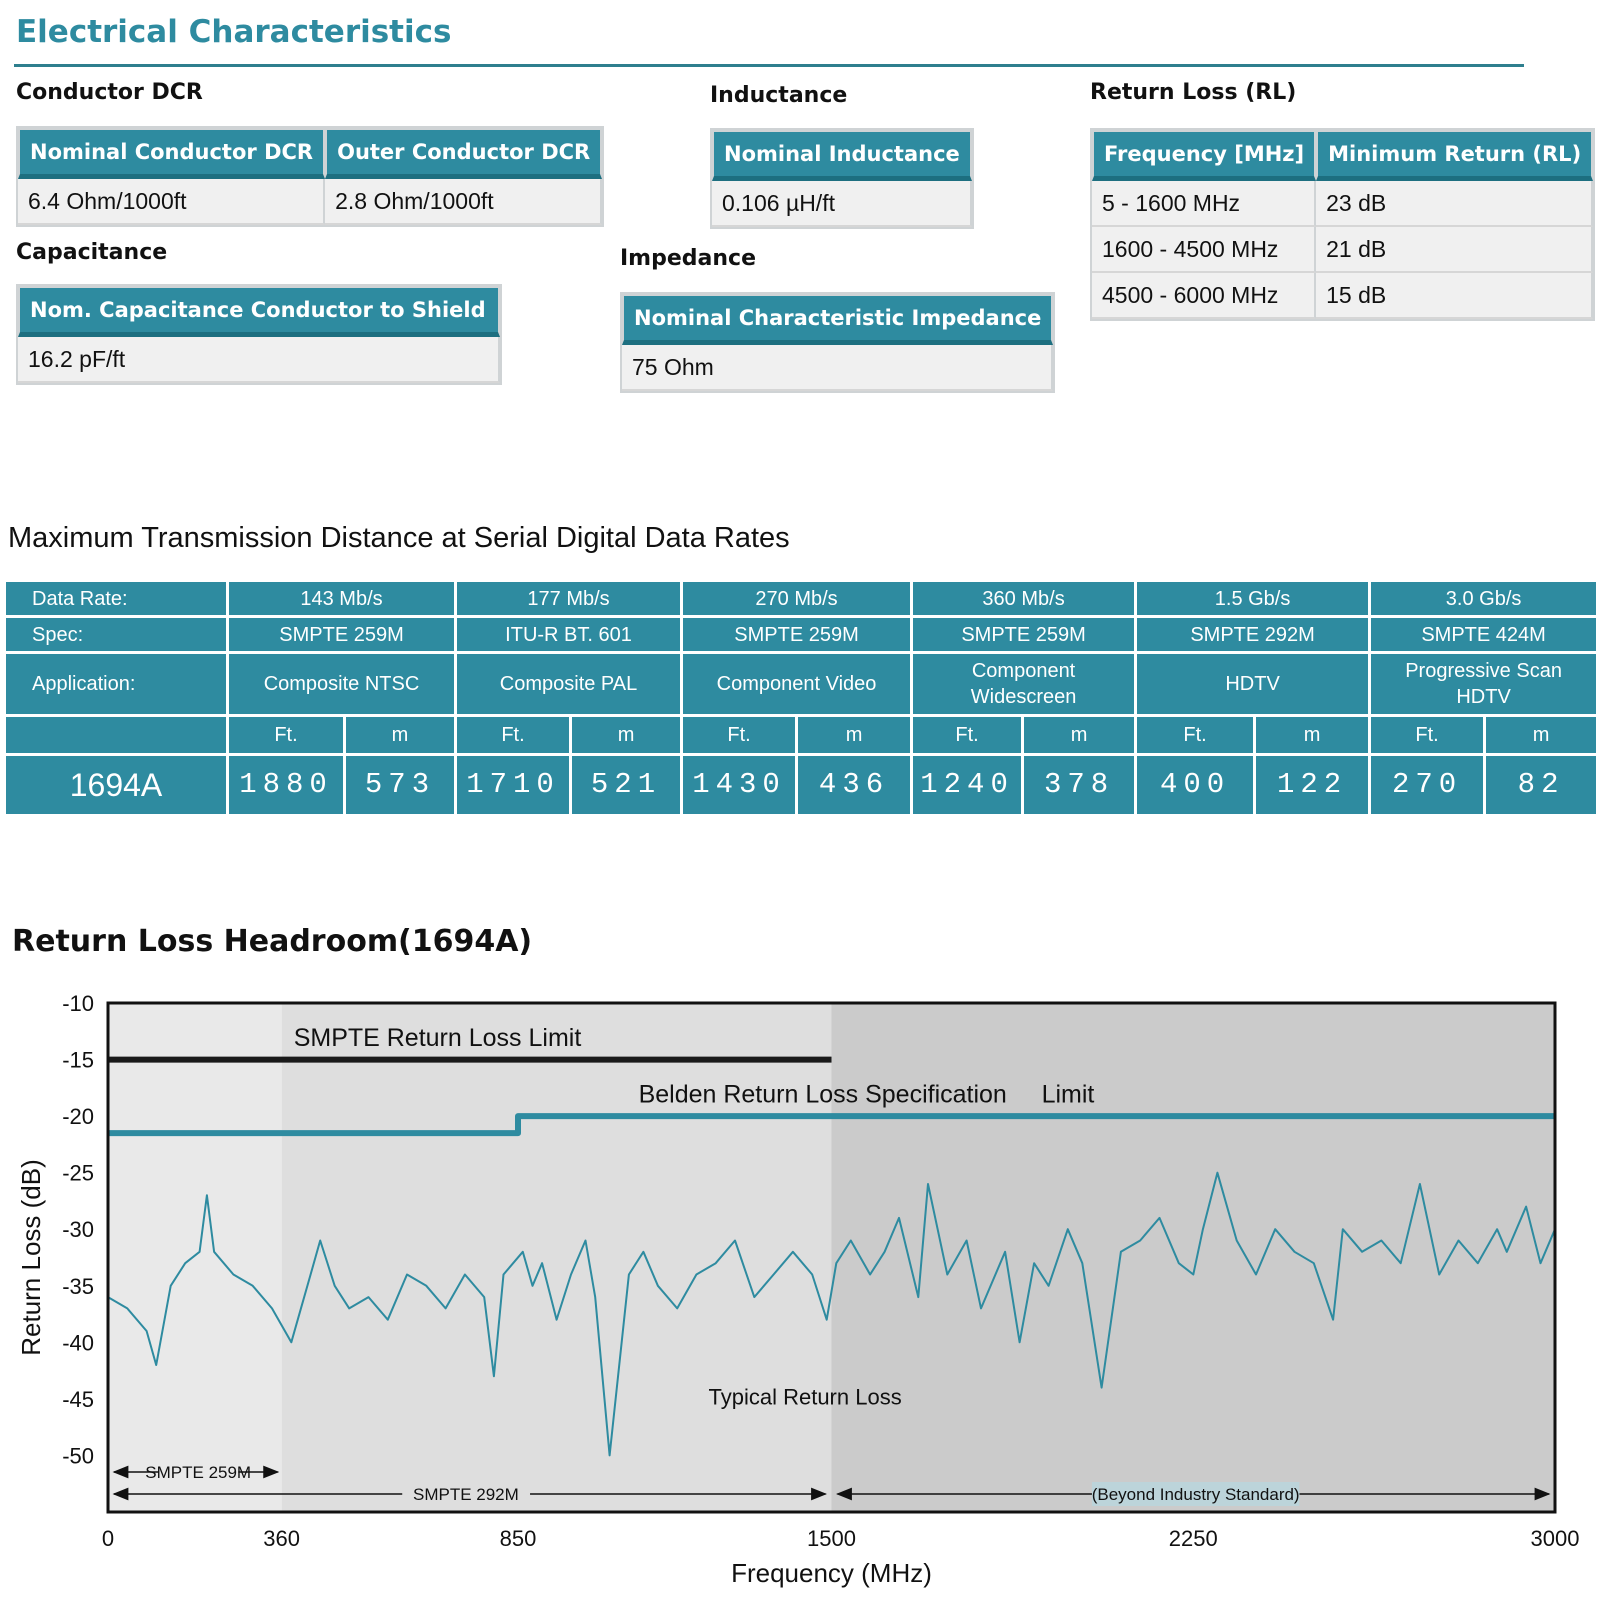 The image size is (1600, 1600). I want to click on table-cell: 4500 - 6000 MHz, so click(1204, 296).